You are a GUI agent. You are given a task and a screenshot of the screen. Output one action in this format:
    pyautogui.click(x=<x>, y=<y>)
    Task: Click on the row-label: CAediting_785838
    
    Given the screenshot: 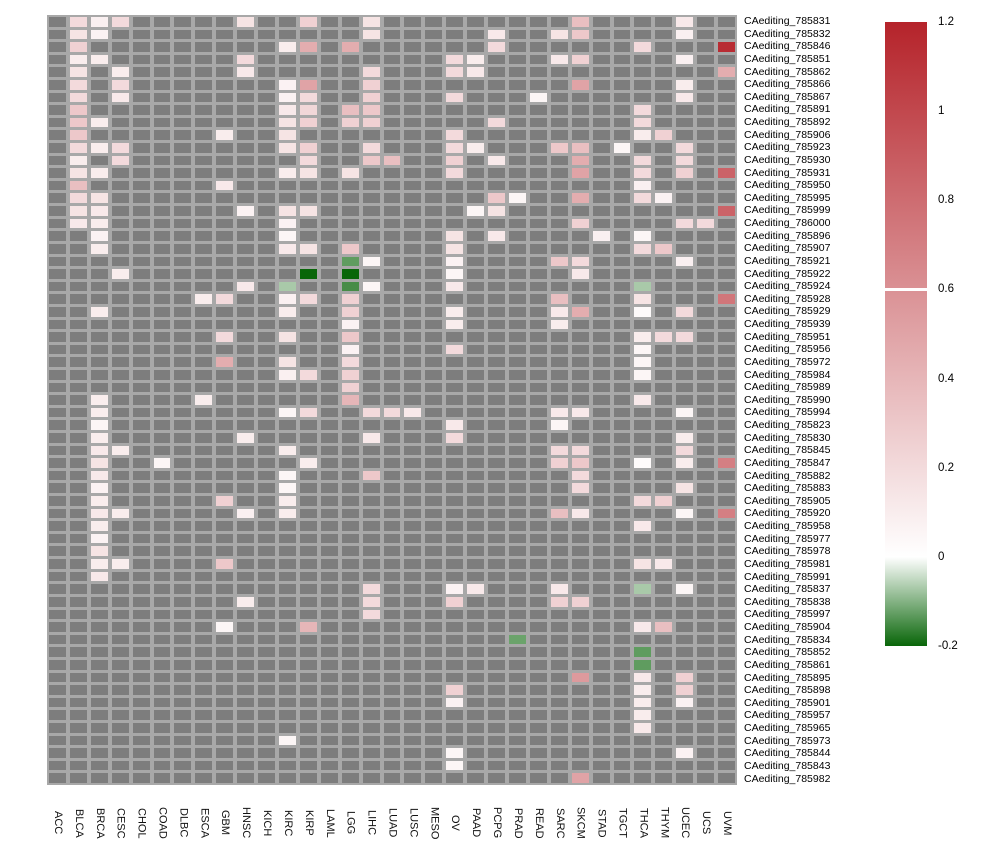 What is the action you would take?
    pyautogui.click(x=787, y=601)
    